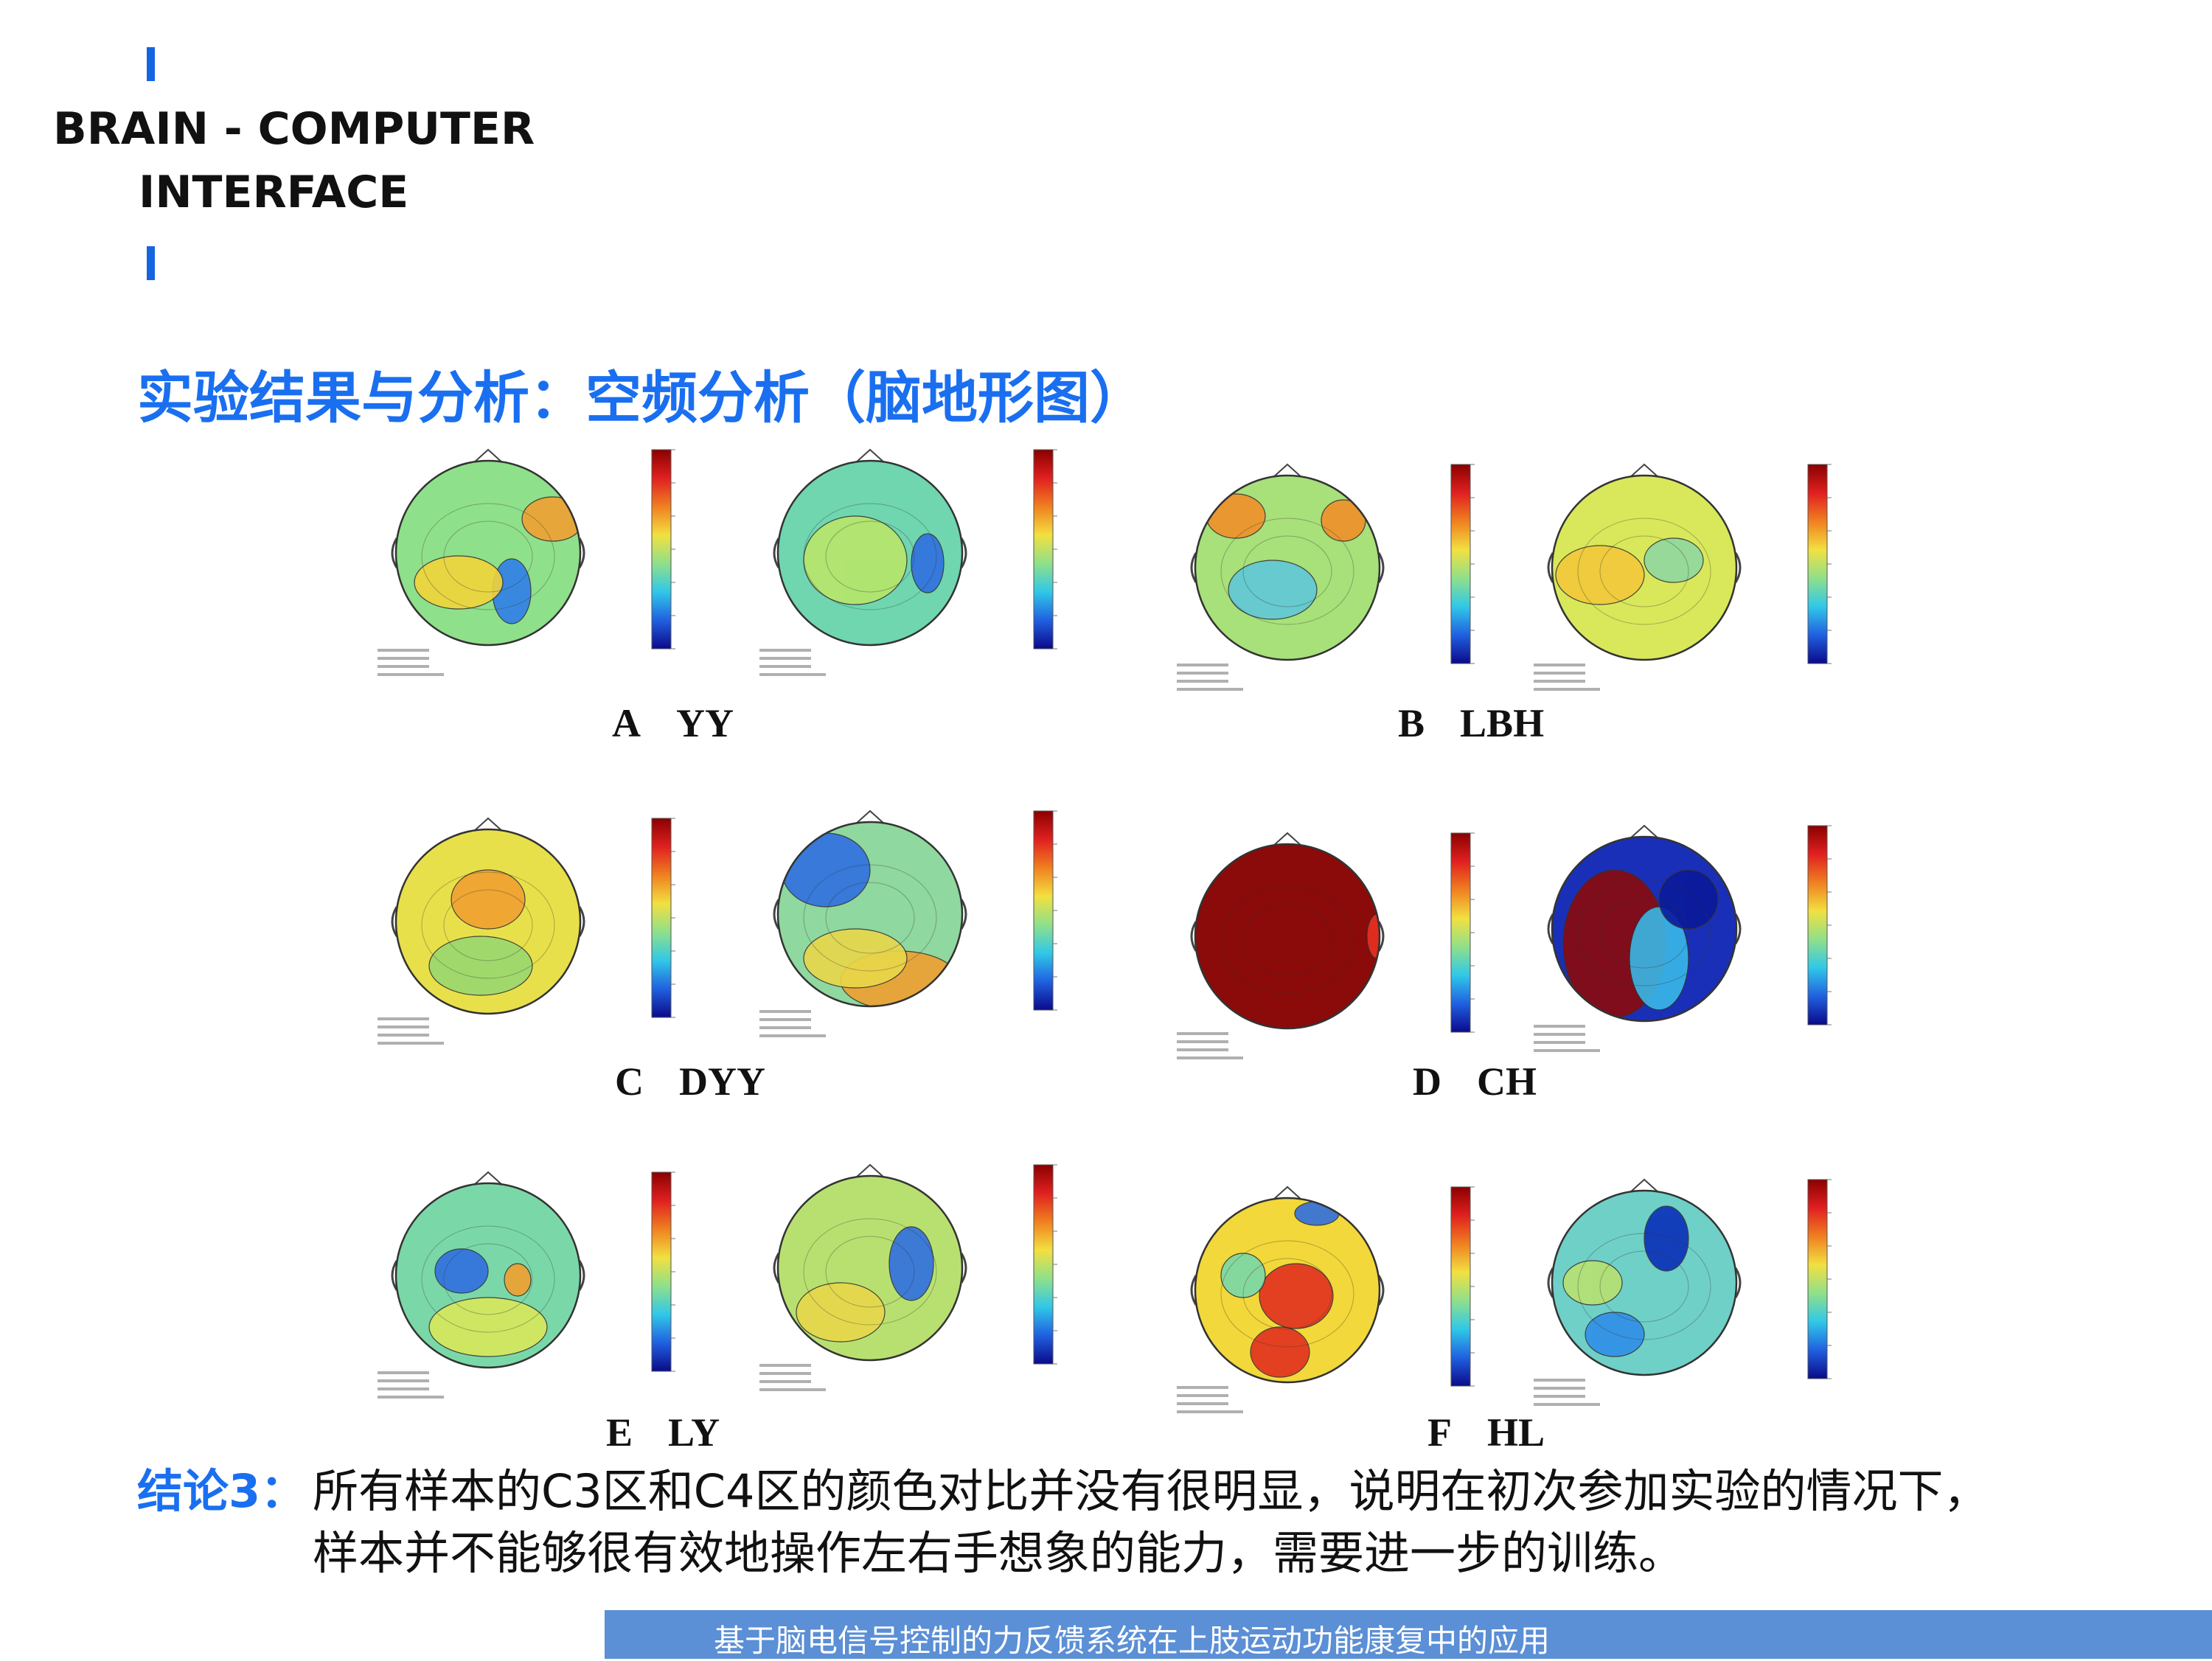 This screenshot has width=2212, height=1661. Describe the element at coordinates (1132, 1641) in the screenshot. I see `footer-text: 基于脑电信号控制的力反馈系统在上肢运动功能康复中的应用` at that location.